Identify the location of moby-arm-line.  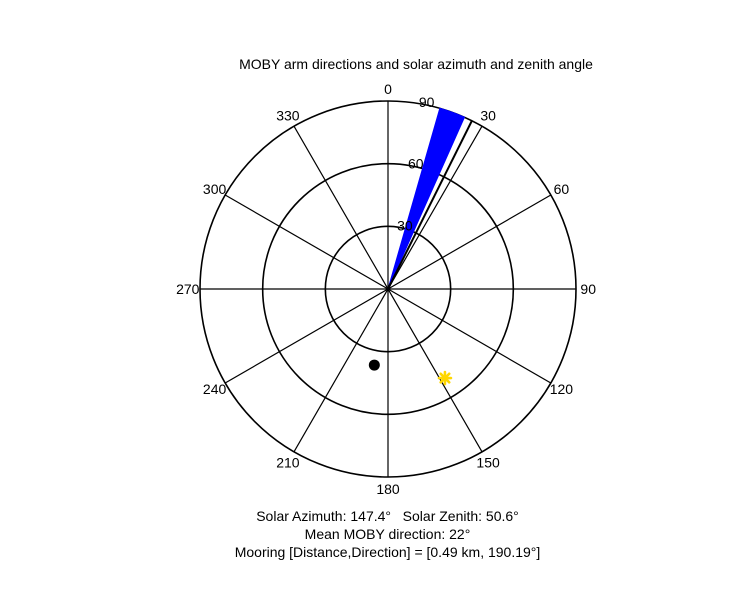
(430, 205).